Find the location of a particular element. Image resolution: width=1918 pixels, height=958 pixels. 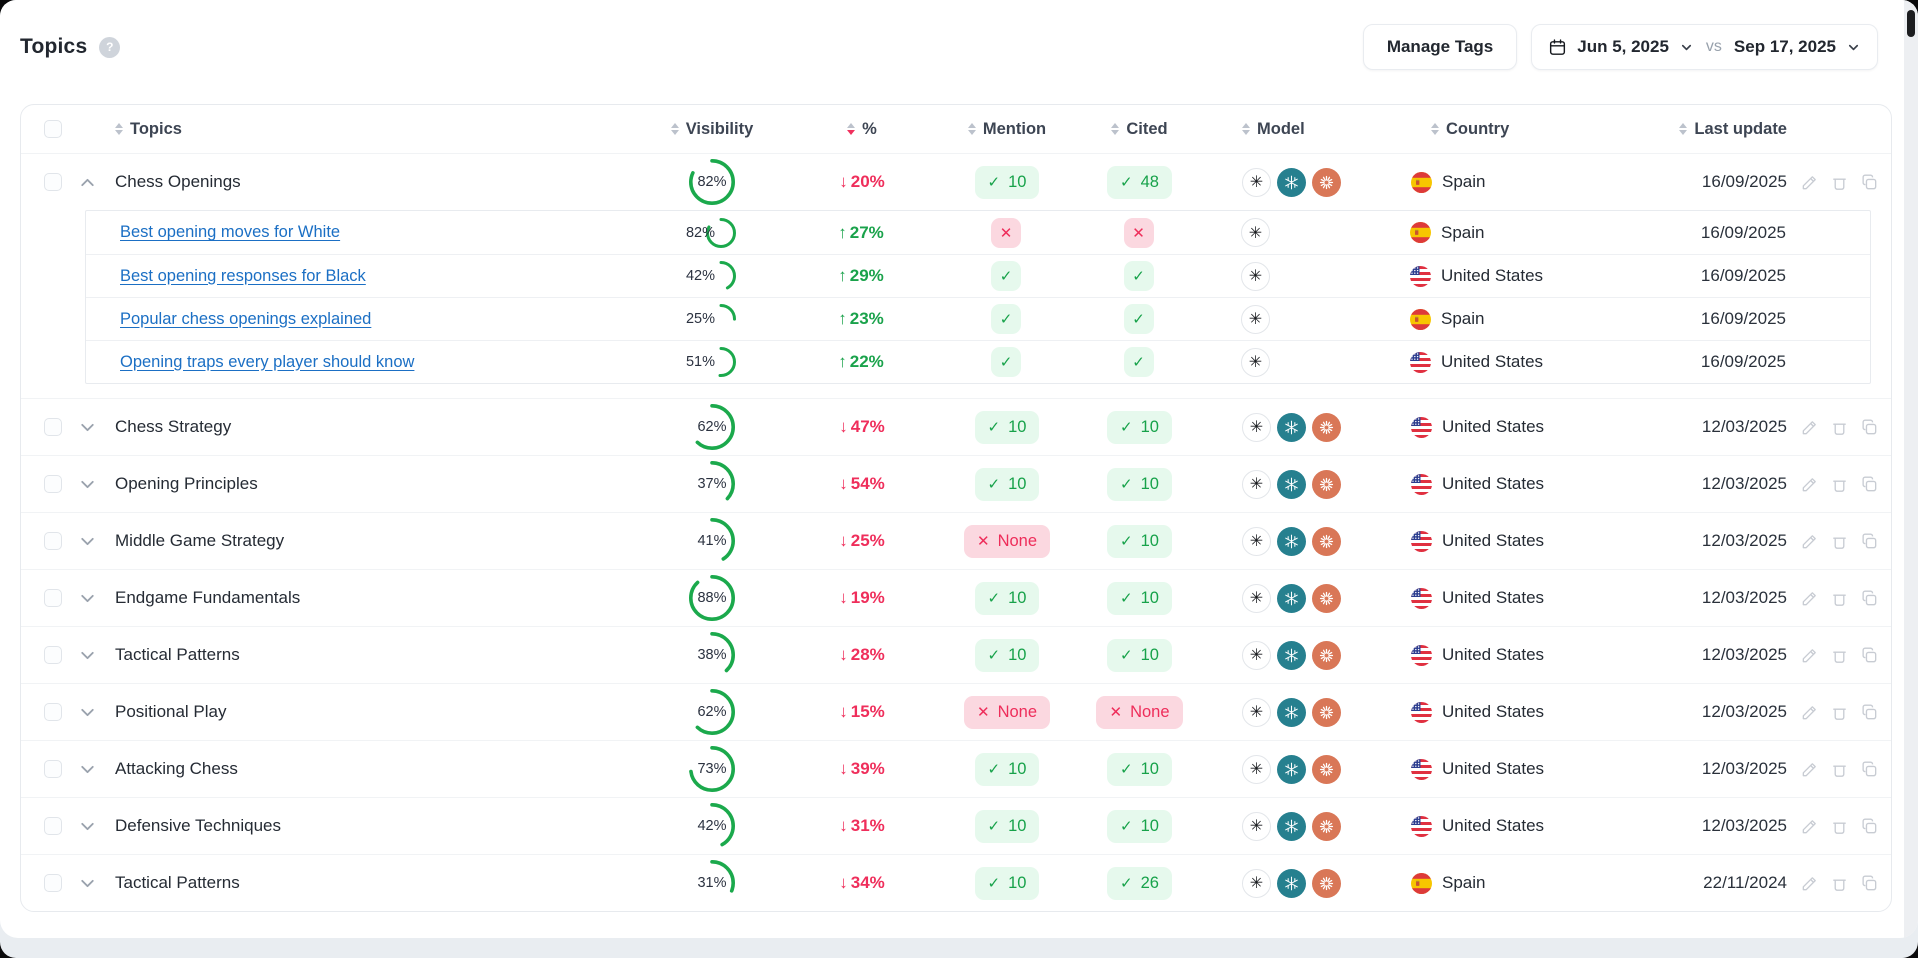

header-country: Country is located at coordinates (1502, 129).